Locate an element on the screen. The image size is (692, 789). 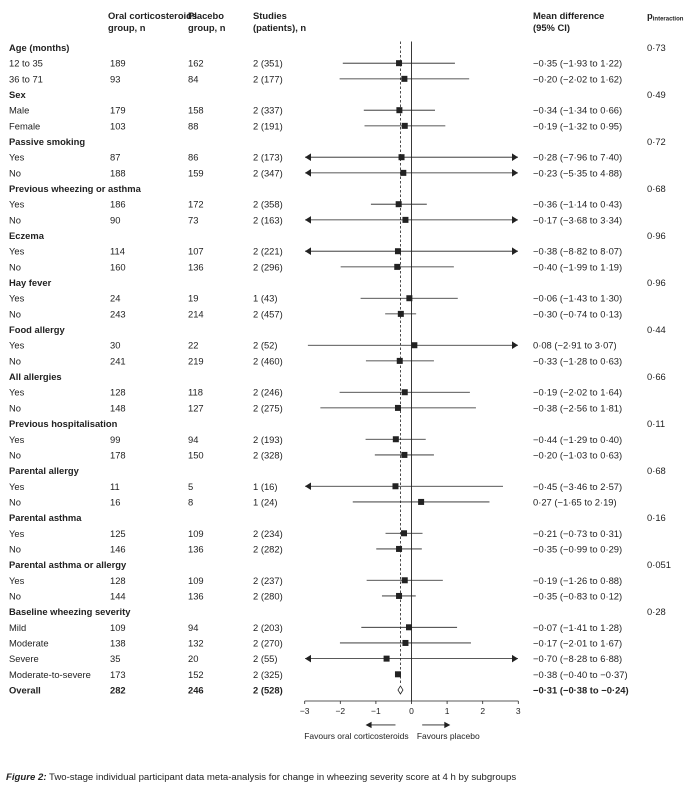
studies-count: 2 (337) is located at coordinates (268, 110).